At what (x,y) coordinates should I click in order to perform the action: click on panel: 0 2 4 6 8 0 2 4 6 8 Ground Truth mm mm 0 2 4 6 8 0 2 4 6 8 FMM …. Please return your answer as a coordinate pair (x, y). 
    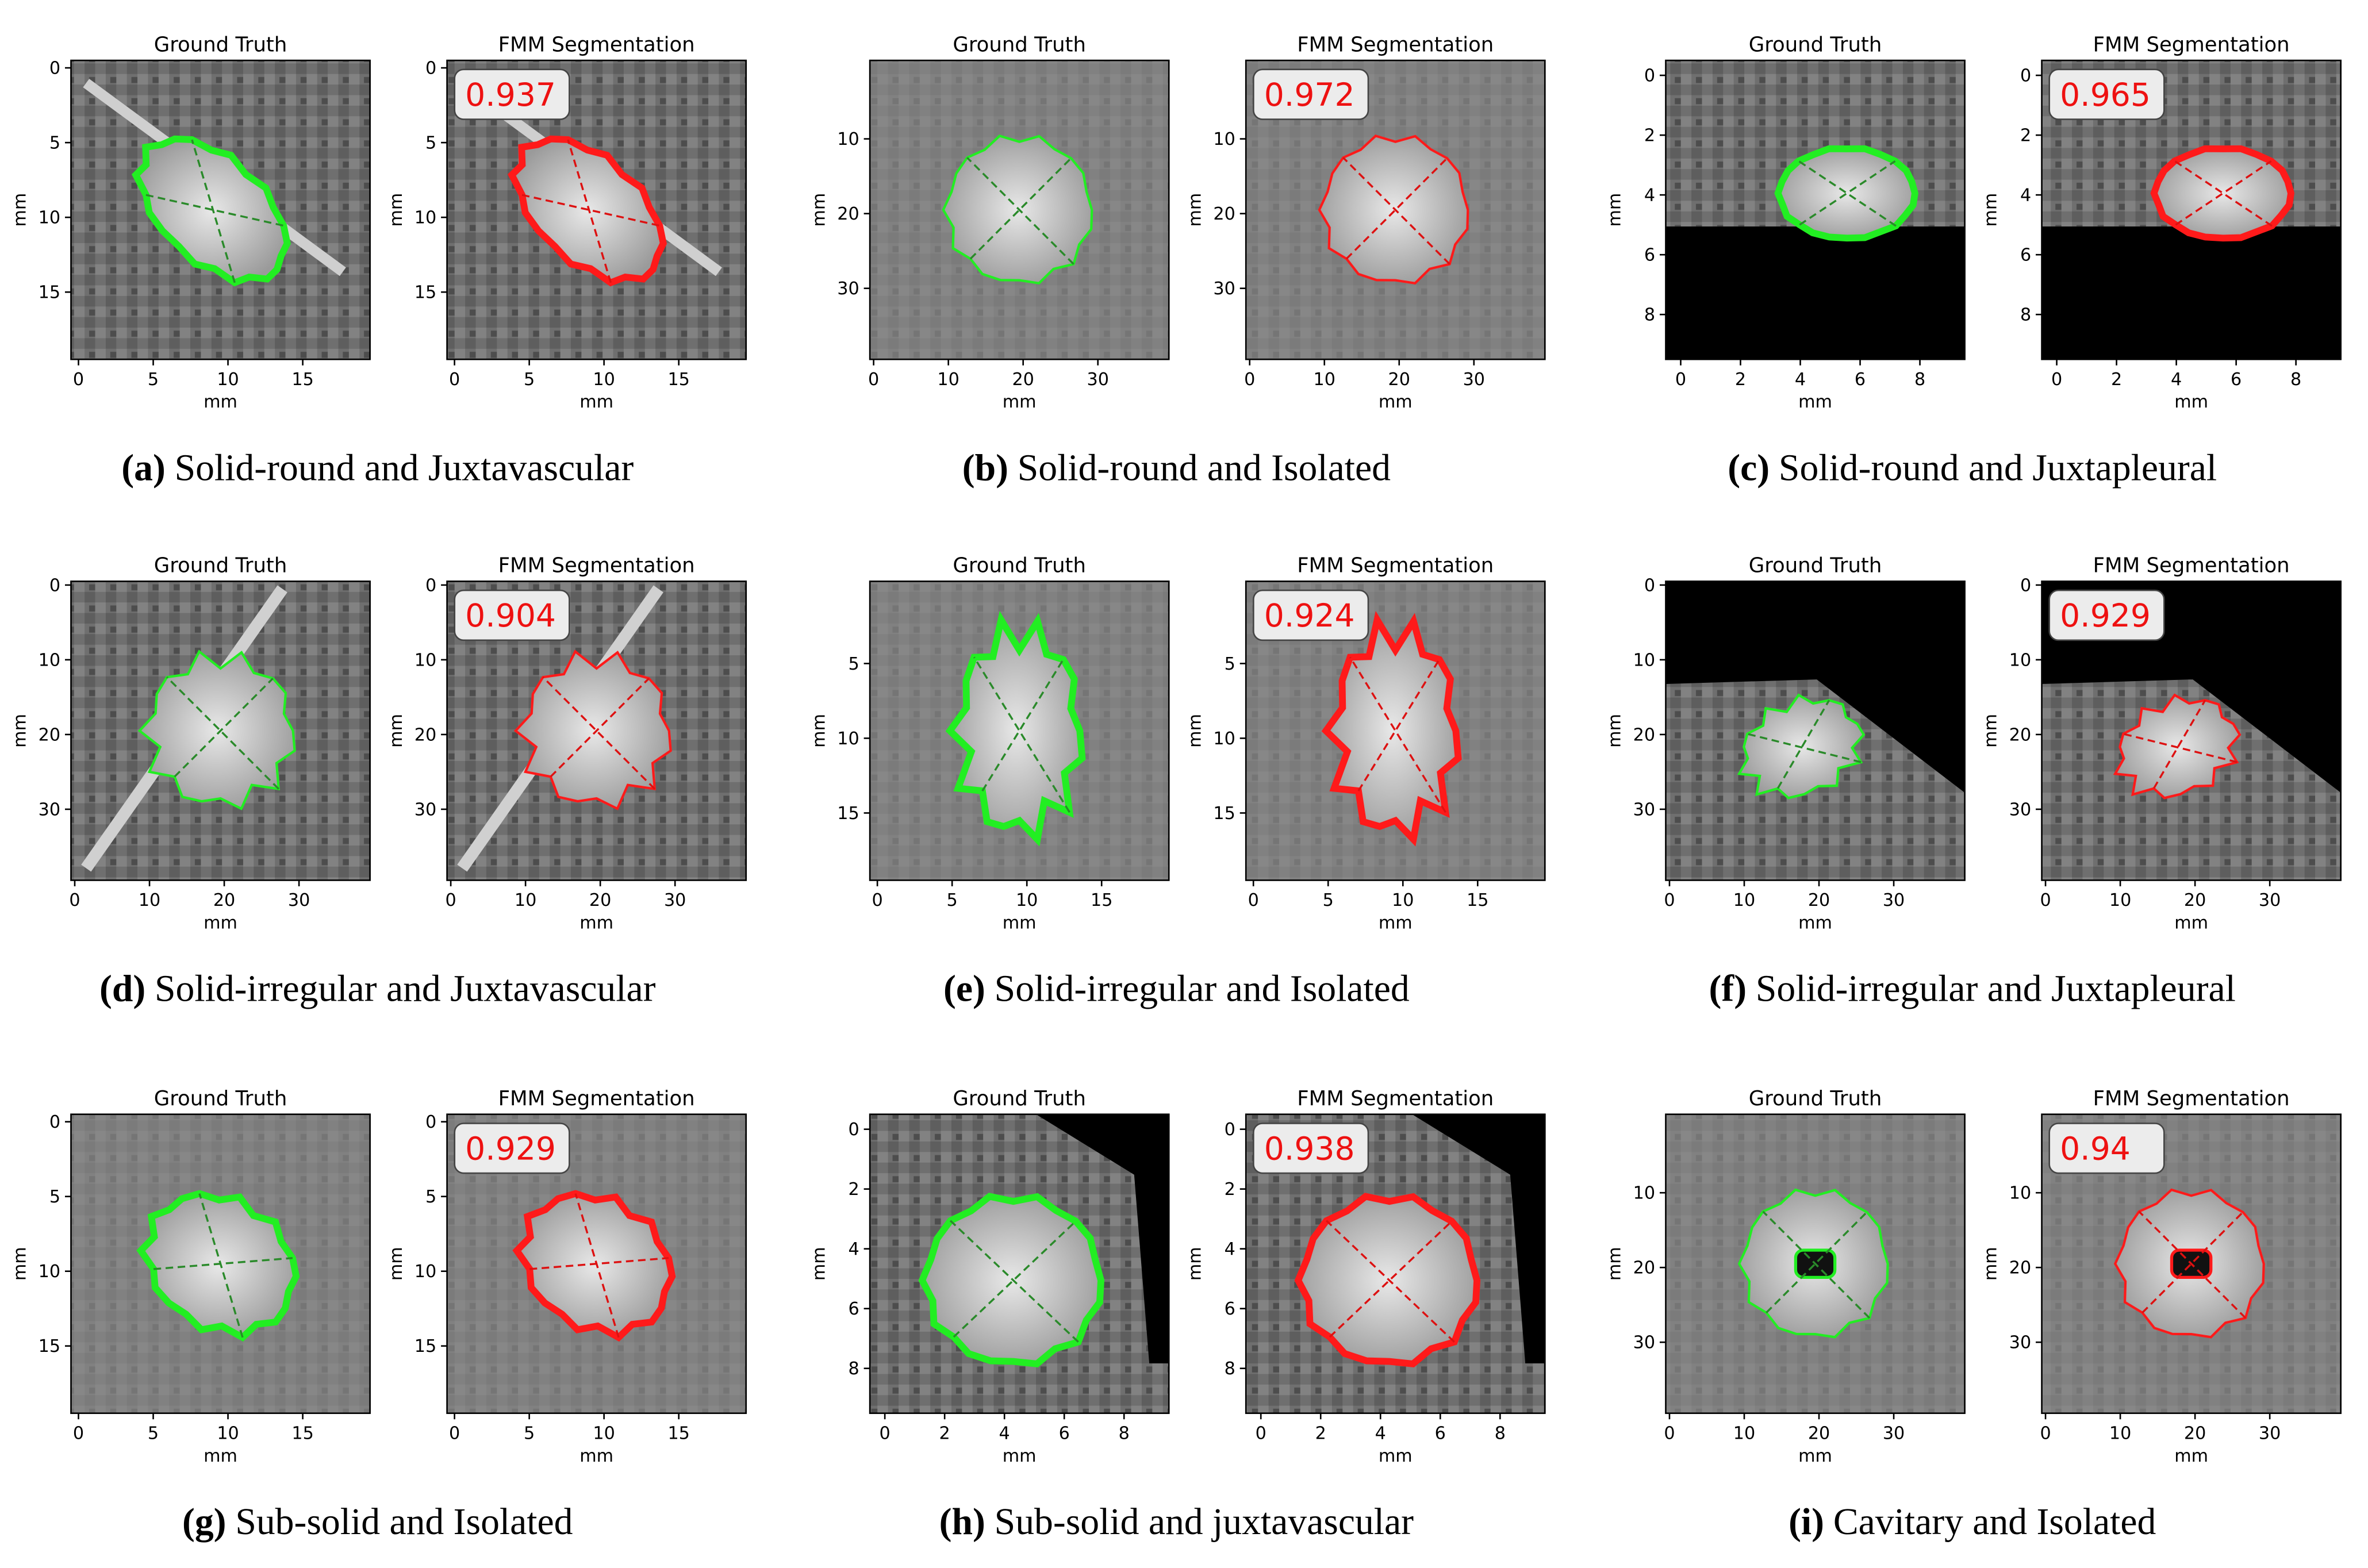
    Looking at the image, I should click on (1973, 261).